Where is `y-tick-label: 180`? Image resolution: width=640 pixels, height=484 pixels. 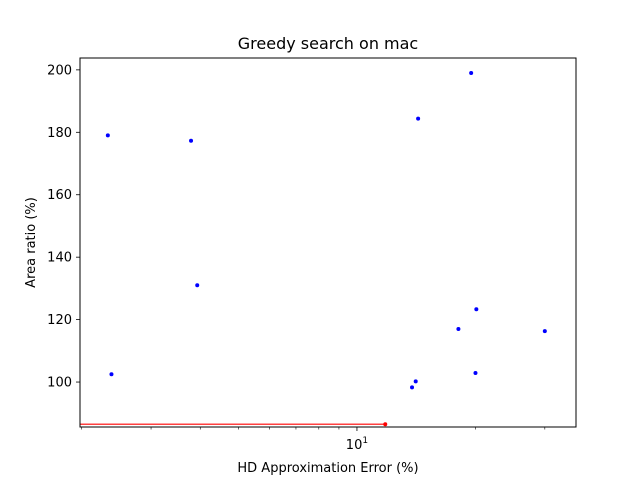 y-tick-label: 180 is located at coordinates (59, 133).